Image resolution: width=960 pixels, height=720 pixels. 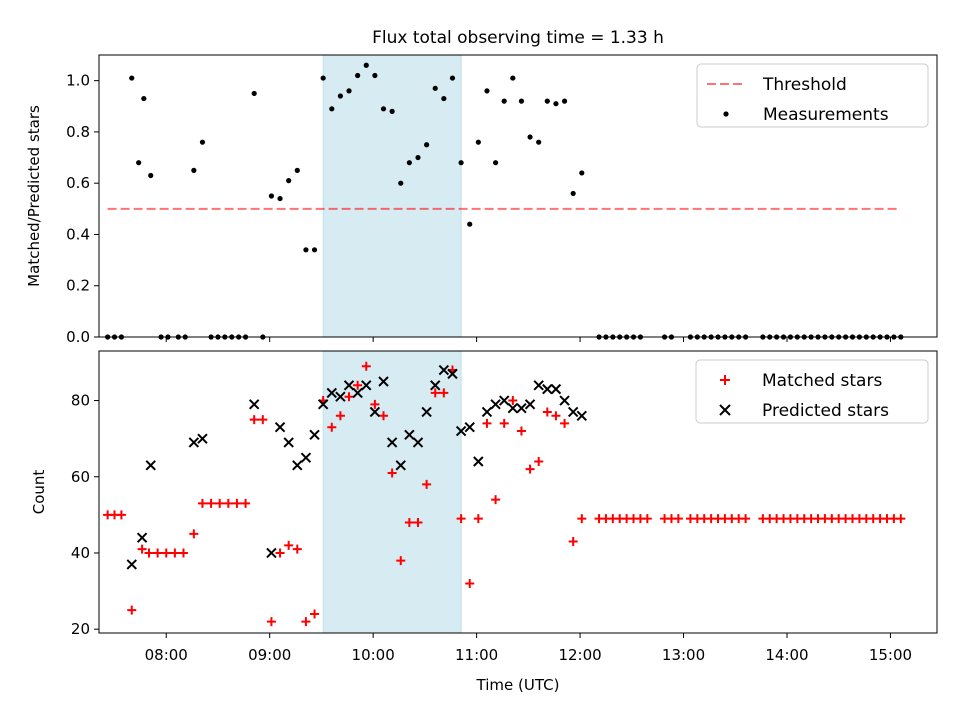 What do you see at coordinates (357, 467) in the screenshot?
I see `series-predicted-stars` at bounding box center [357, 467].